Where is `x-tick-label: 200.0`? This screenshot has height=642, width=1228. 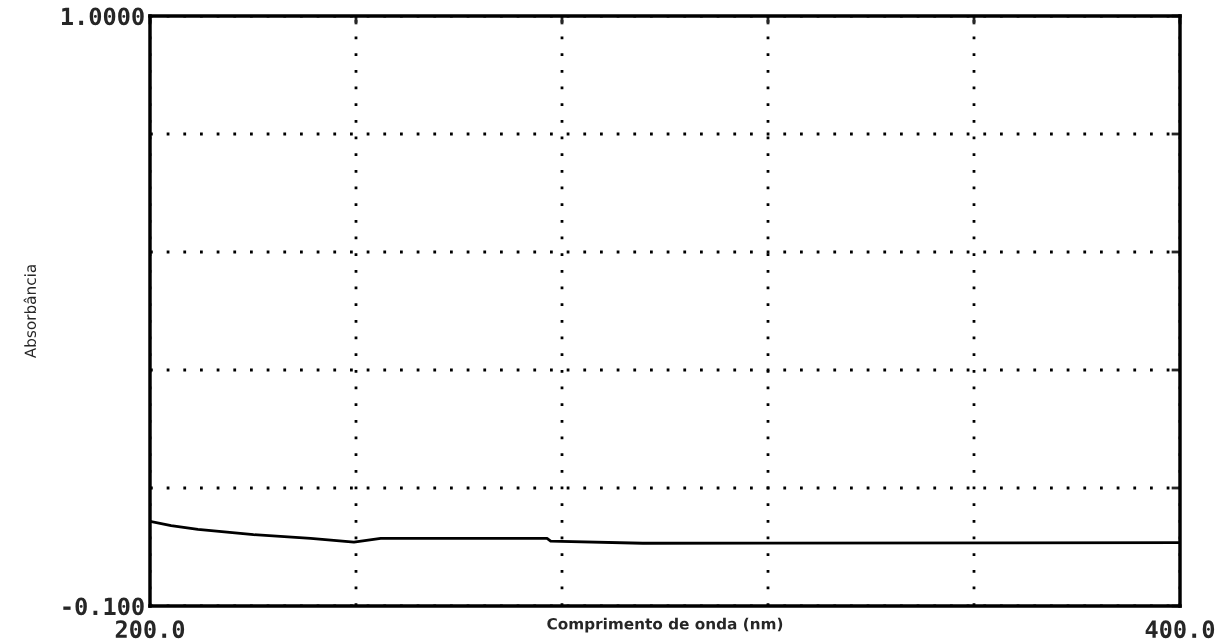
x-tick-label: 200.0 is located at coordinates (150, 629).